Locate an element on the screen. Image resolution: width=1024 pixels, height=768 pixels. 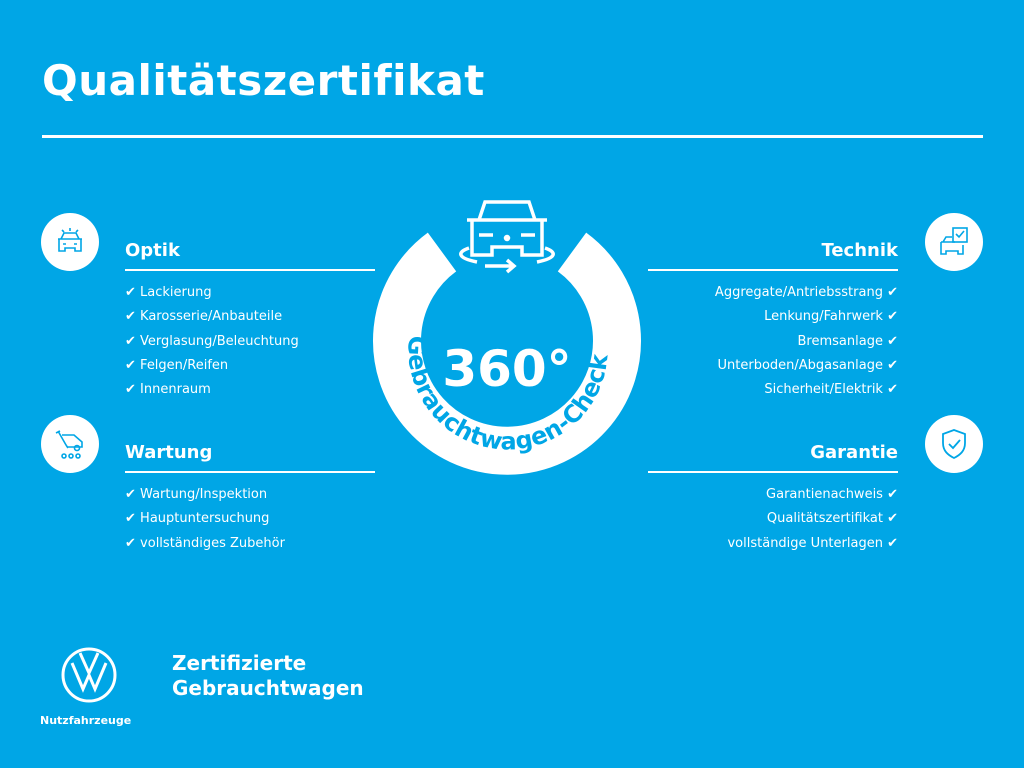
list-item: vollständige Unterlagen ✔ is located at coordinates (812, 543).